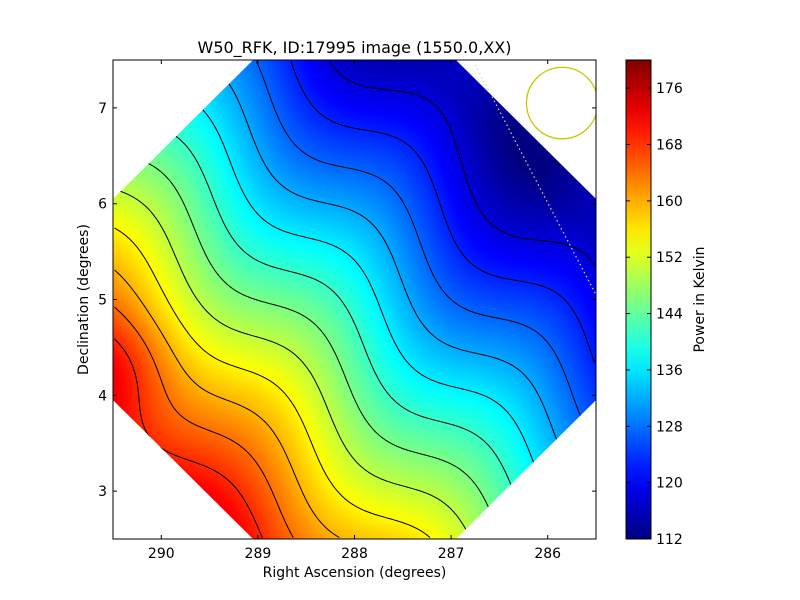  Describe the element at coordinates (669, 258) in the screenshot. I see `colorbar-tick-label: 152` at that location.